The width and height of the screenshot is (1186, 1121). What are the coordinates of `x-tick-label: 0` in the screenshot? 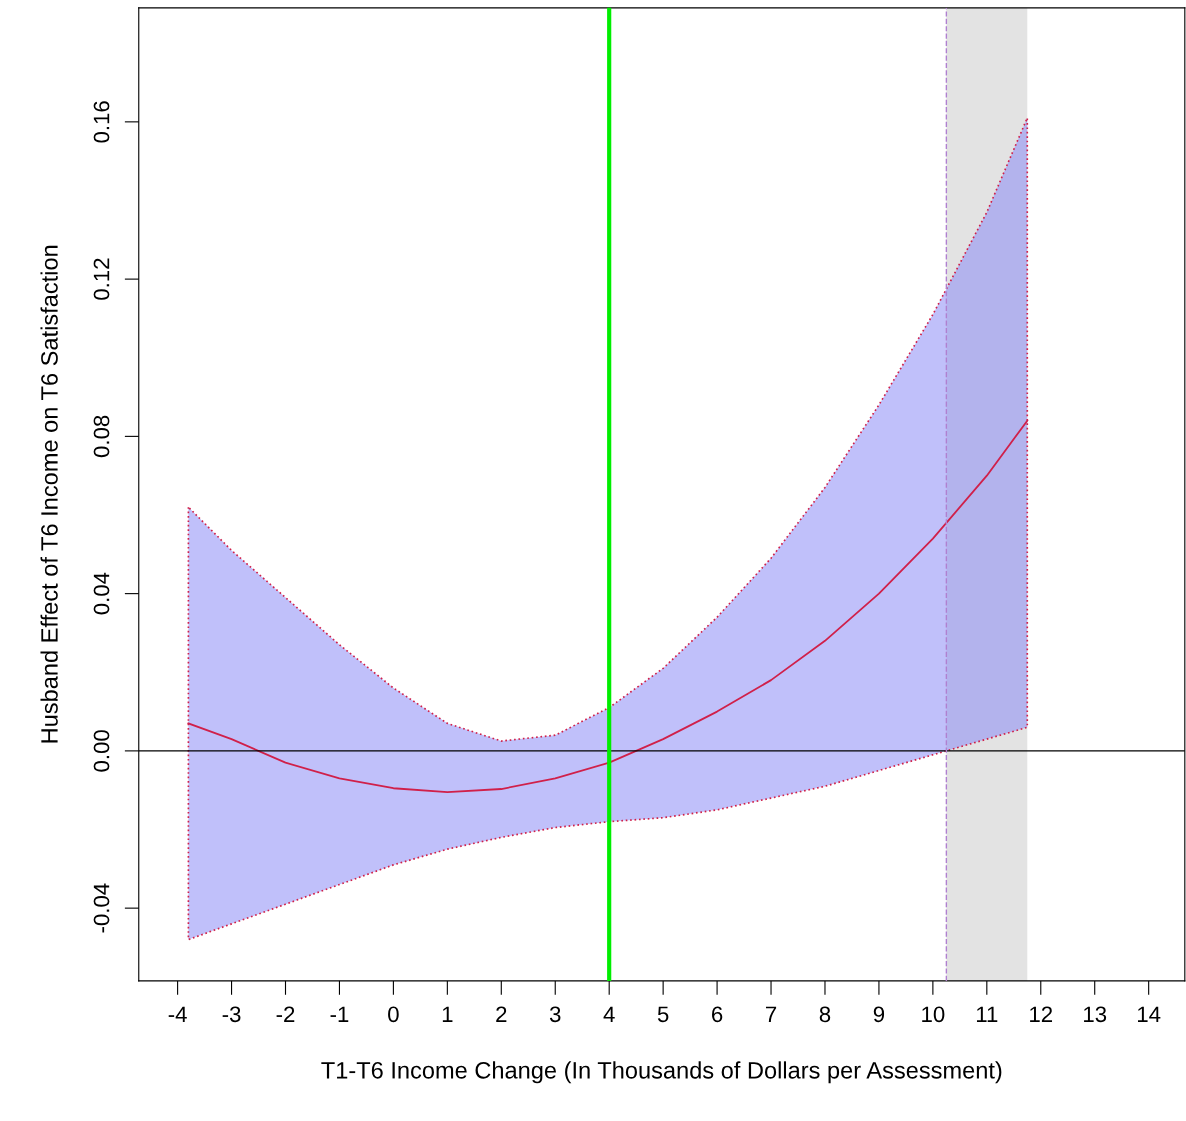 It's located at (393, 1014).